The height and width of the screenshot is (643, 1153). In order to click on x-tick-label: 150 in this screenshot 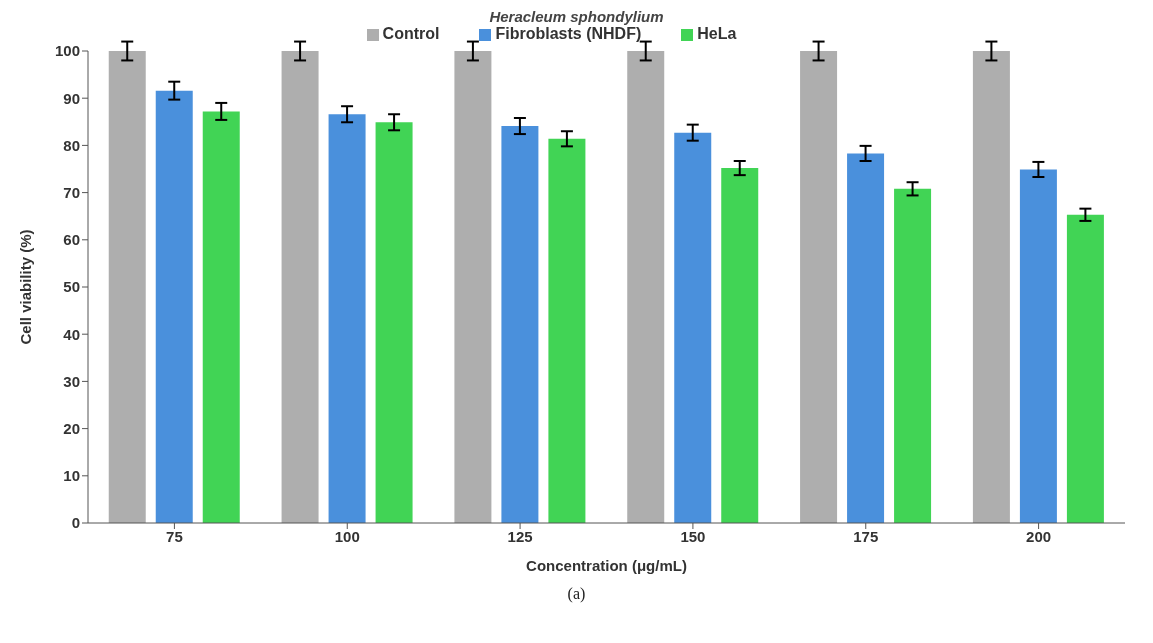, I will do `click(693, 536)`.